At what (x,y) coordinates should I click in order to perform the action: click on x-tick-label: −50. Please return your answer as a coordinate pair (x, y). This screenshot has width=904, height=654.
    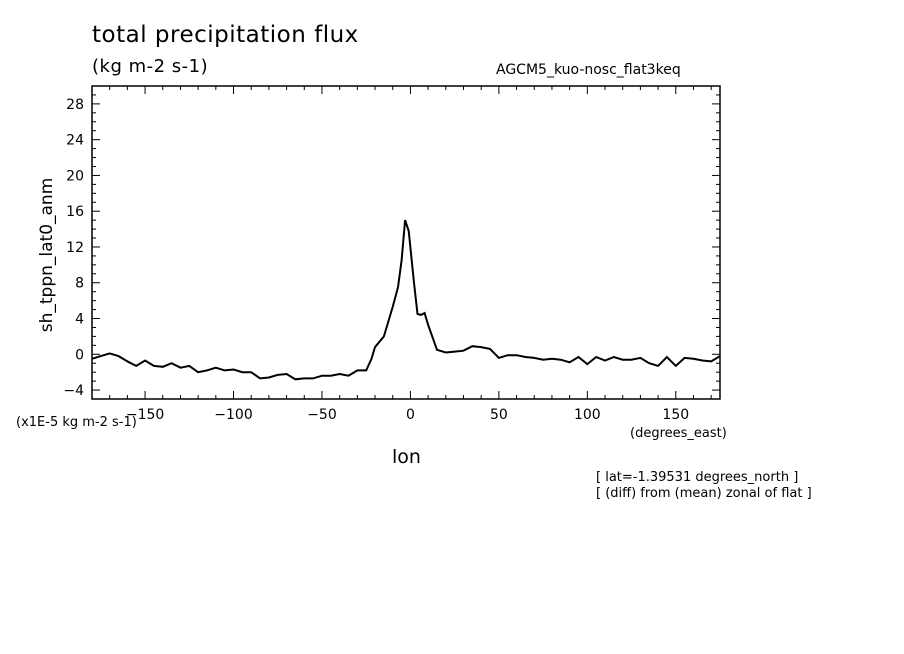
    Looking at the image, I should click on (322, 415).